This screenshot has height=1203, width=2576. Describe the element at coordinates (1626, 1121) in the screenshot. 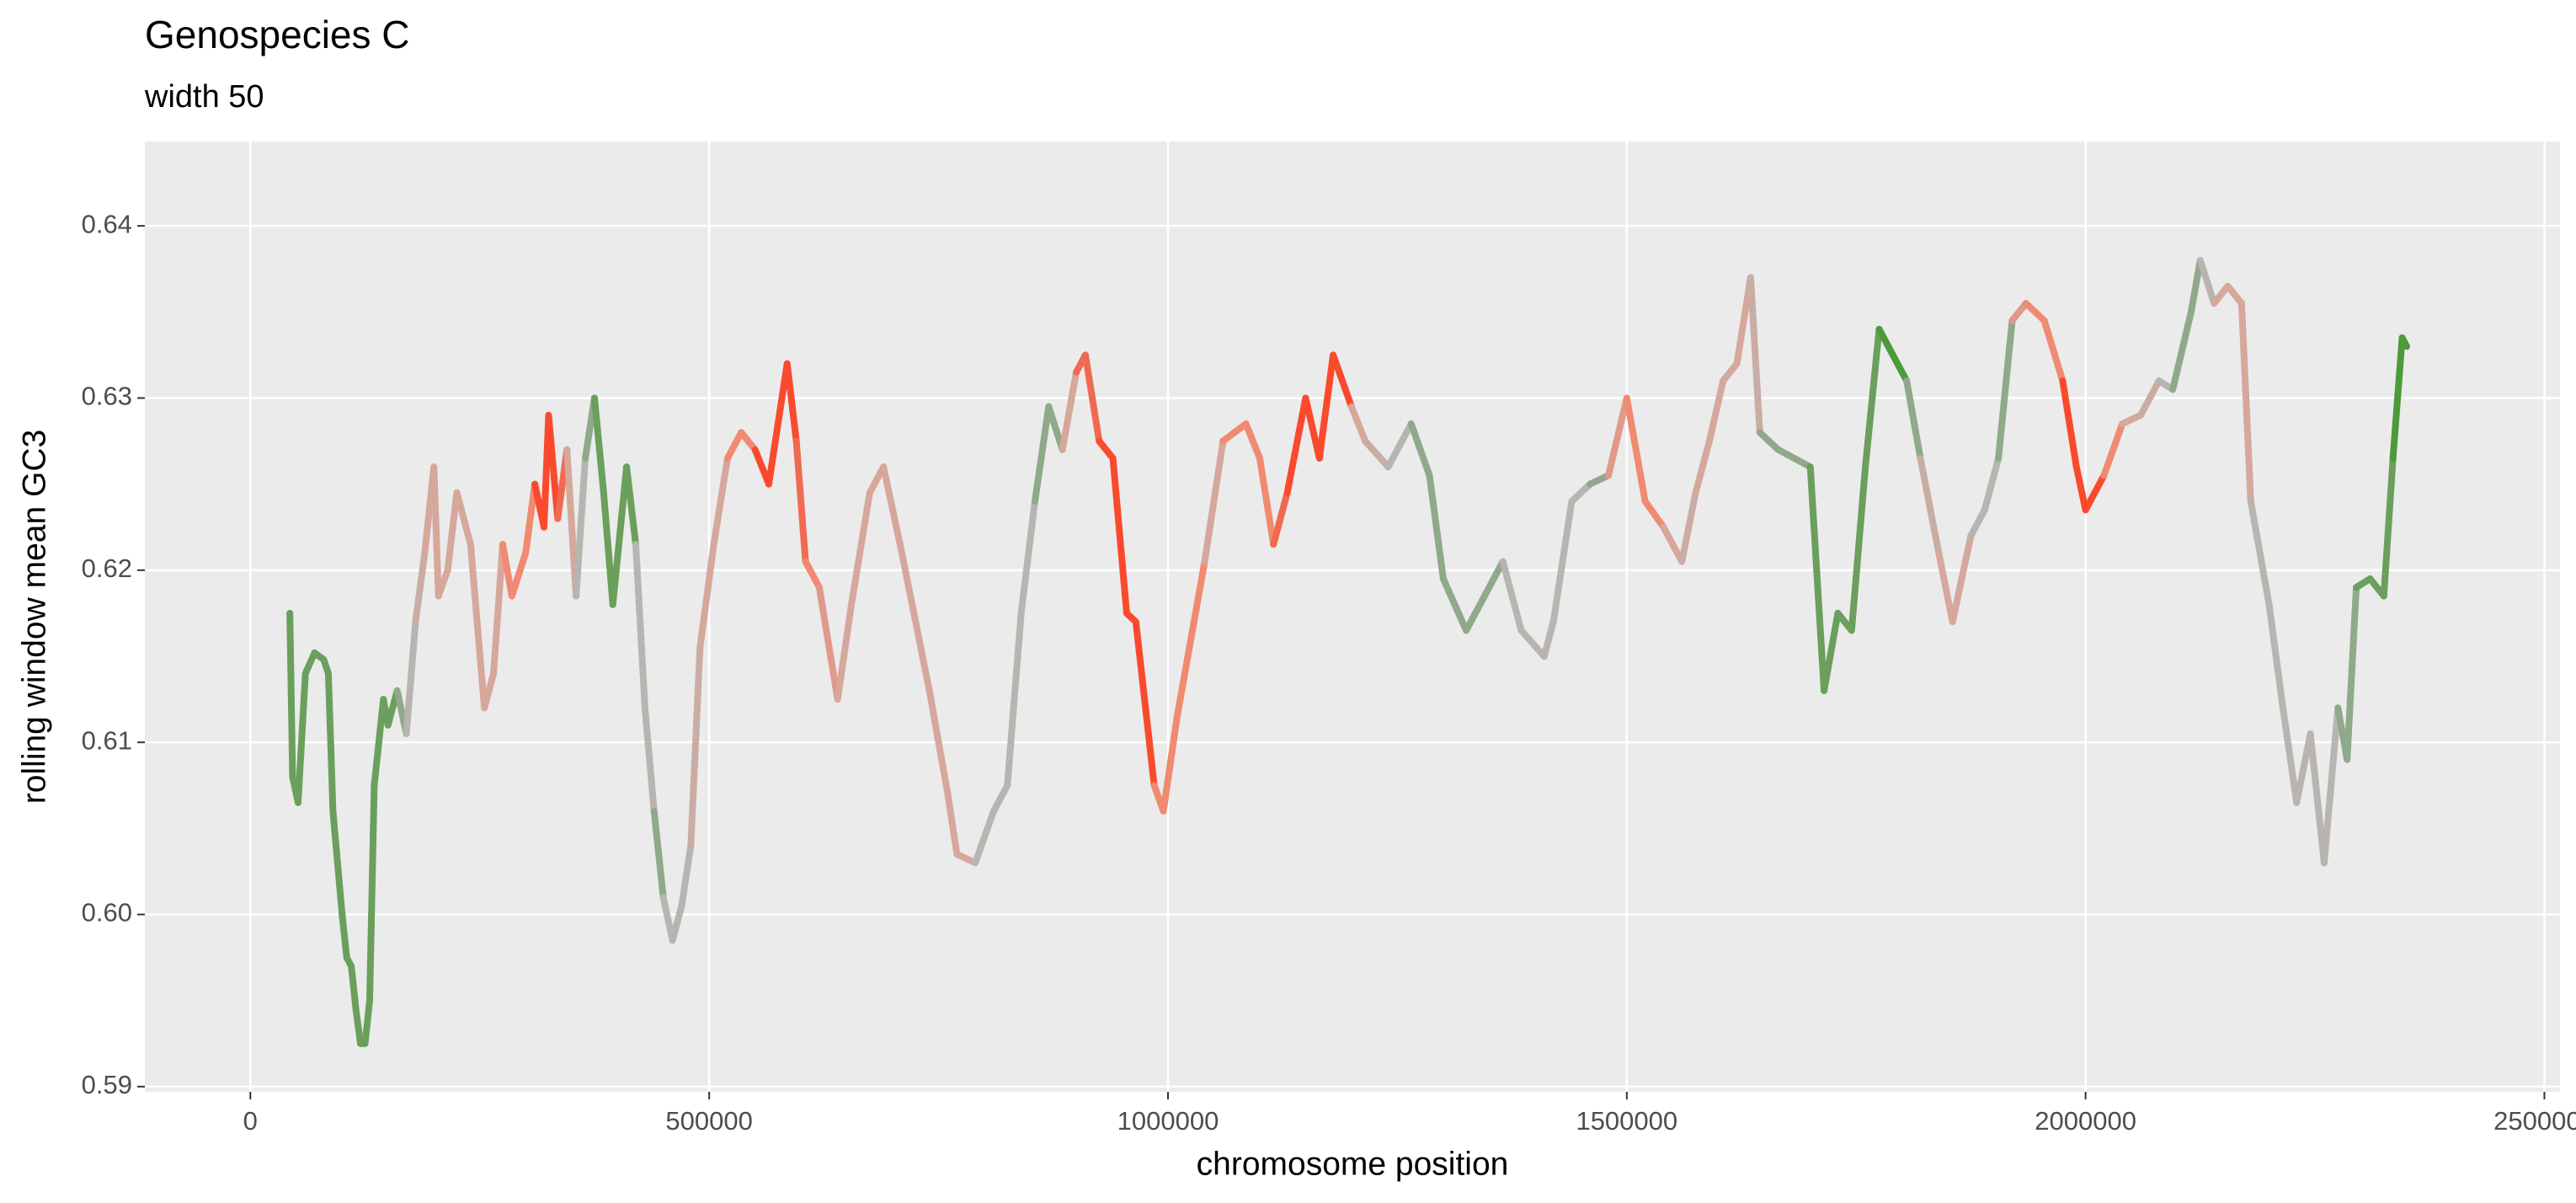

I see `x-tick-label: 1500000` at that location.